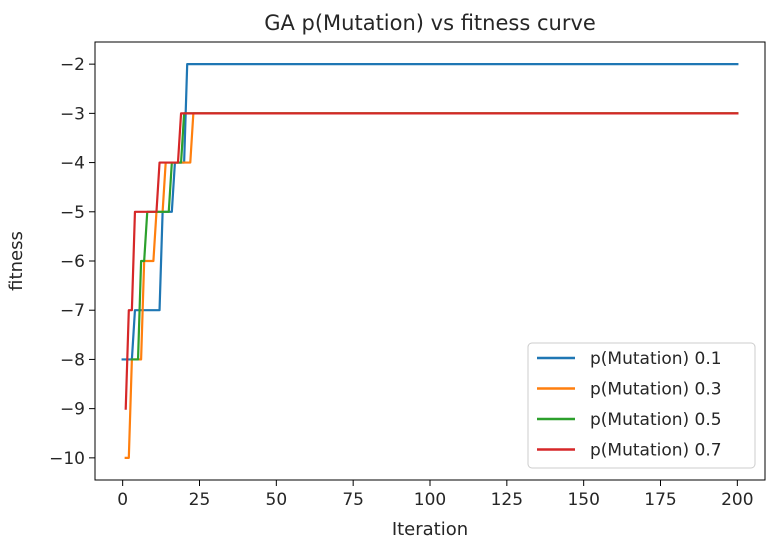  I want to click on y-tick-label: −10, so click(67, 459).